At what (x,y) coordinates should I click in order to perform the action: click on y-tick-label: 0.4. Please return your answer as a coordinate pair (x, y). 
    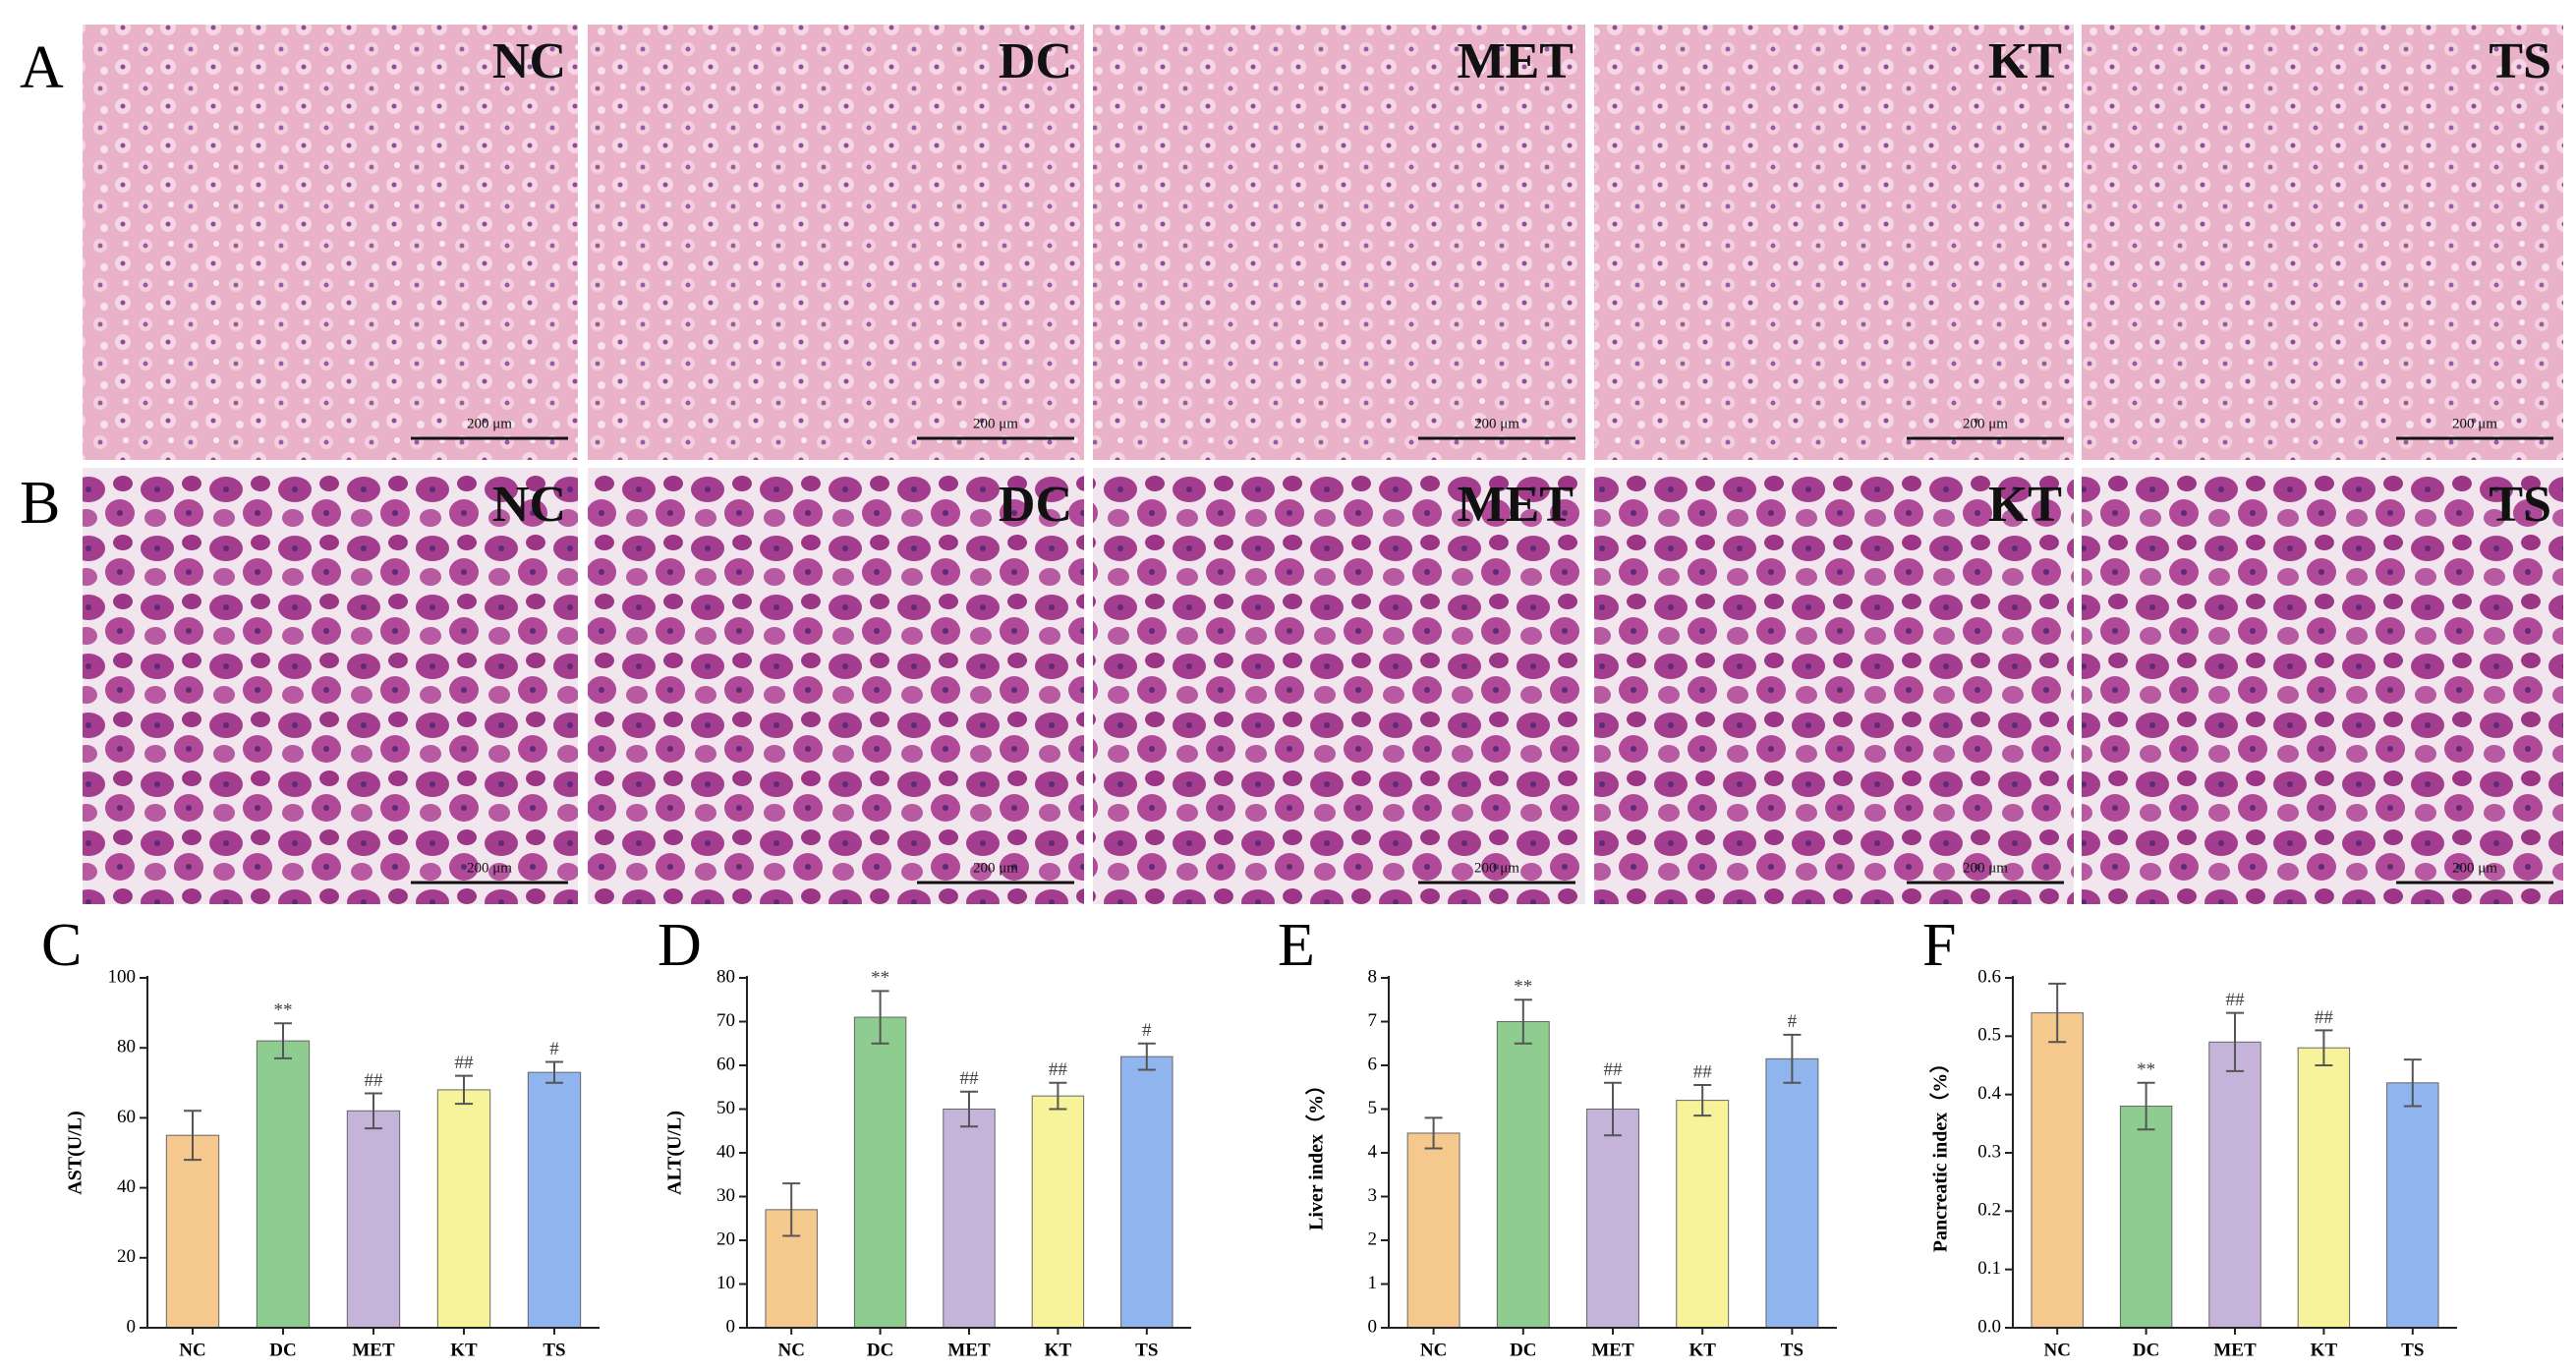
    Looking at the image, I should click on (1989, 1093).